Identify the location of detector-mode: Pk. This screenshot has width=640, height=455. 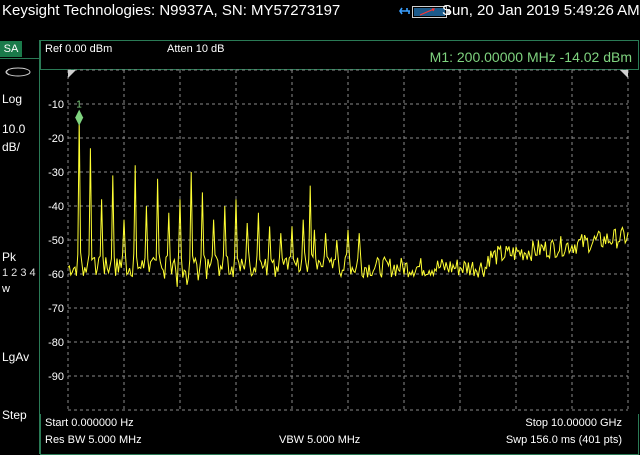
(9, 257).